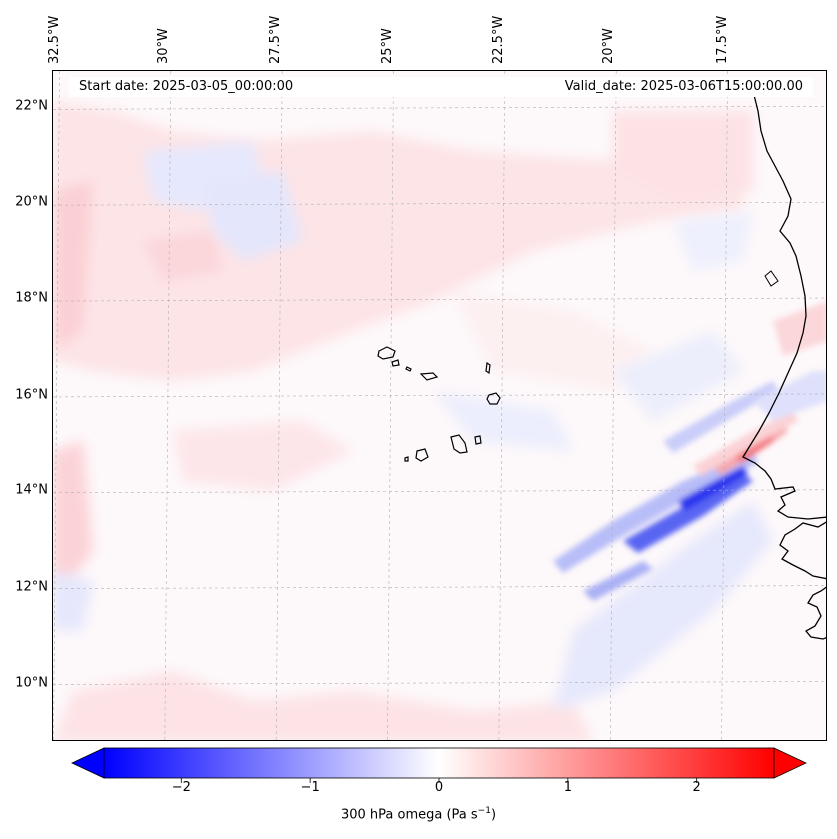 The image size is (837, 839). I want to click on valid-date-label: Valid_date: 2025-03-06T15:00:00.00, so click(683, 86).